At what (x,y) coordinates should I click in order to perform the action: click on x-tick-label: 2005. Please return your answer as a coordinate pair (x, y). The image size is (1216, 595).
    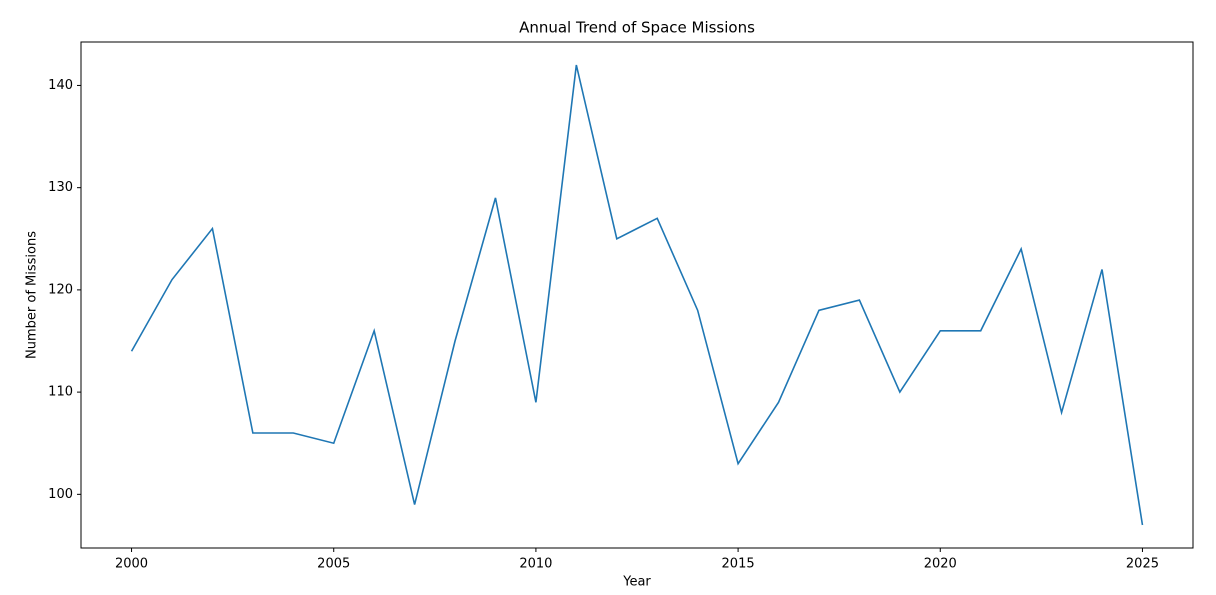
    Looking at the image, I should click on (333, 564).